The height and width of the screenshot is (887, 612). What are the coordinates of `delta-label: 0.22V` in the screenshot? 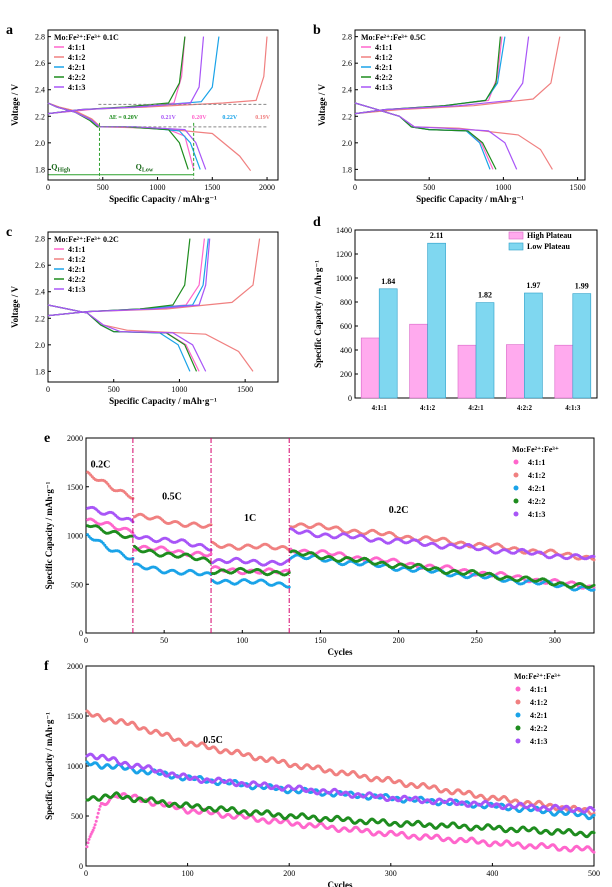 It's located at (230, 118).